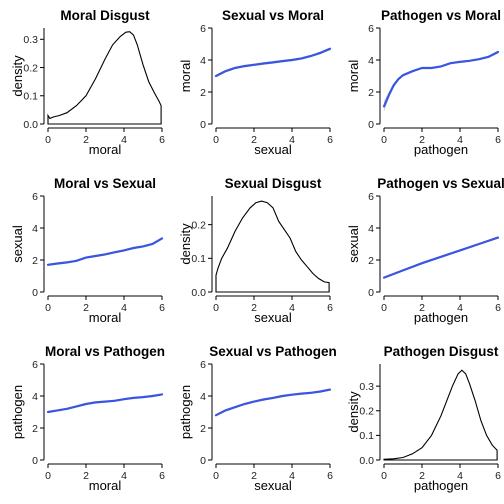 Image resolution: width=504 pixels, height=504 pixels. What do you see at coordinates (441, 351) in the screenshot?
I see `panel-title: Pathogen Disgust` at bounding box center [441, 351].